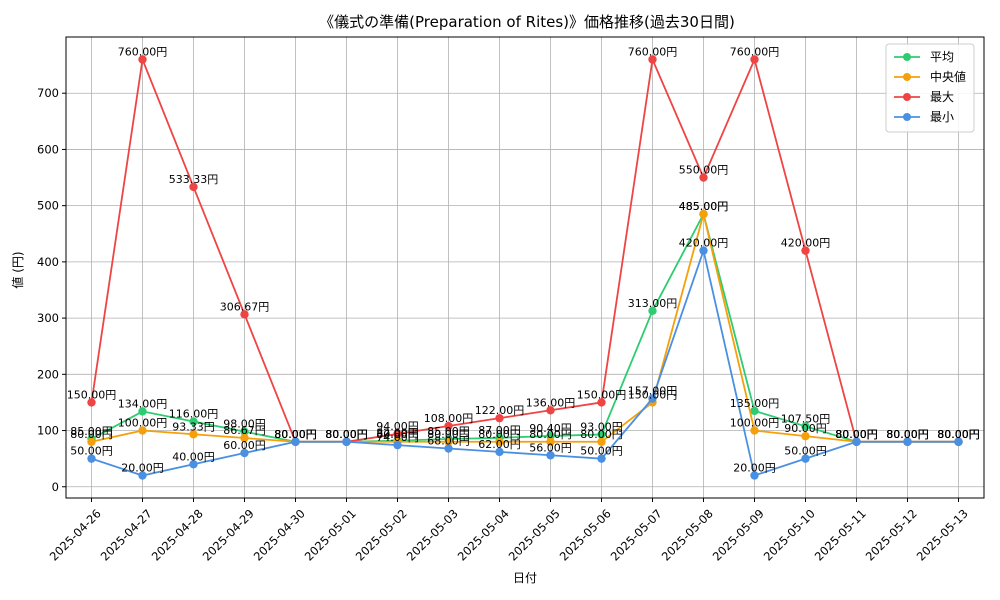 The width and height of the screenshot is (1000, 600). What do you see at coordinates (500, 410) in the screenshot?
I see `data-label: 122.00円` at bounding box center [500, 410].